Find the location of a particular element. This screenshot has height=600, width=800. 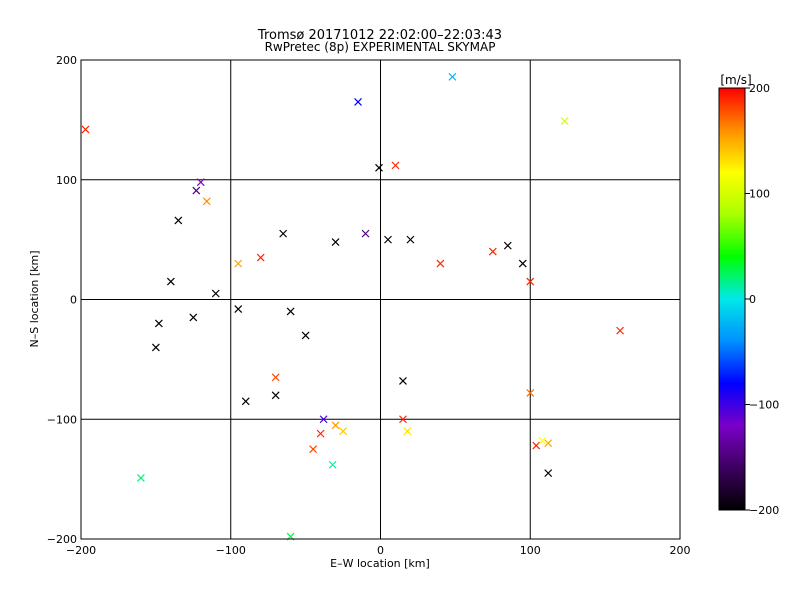

x-axis-label: E–W location [km] is located at coordinates (380, 563).